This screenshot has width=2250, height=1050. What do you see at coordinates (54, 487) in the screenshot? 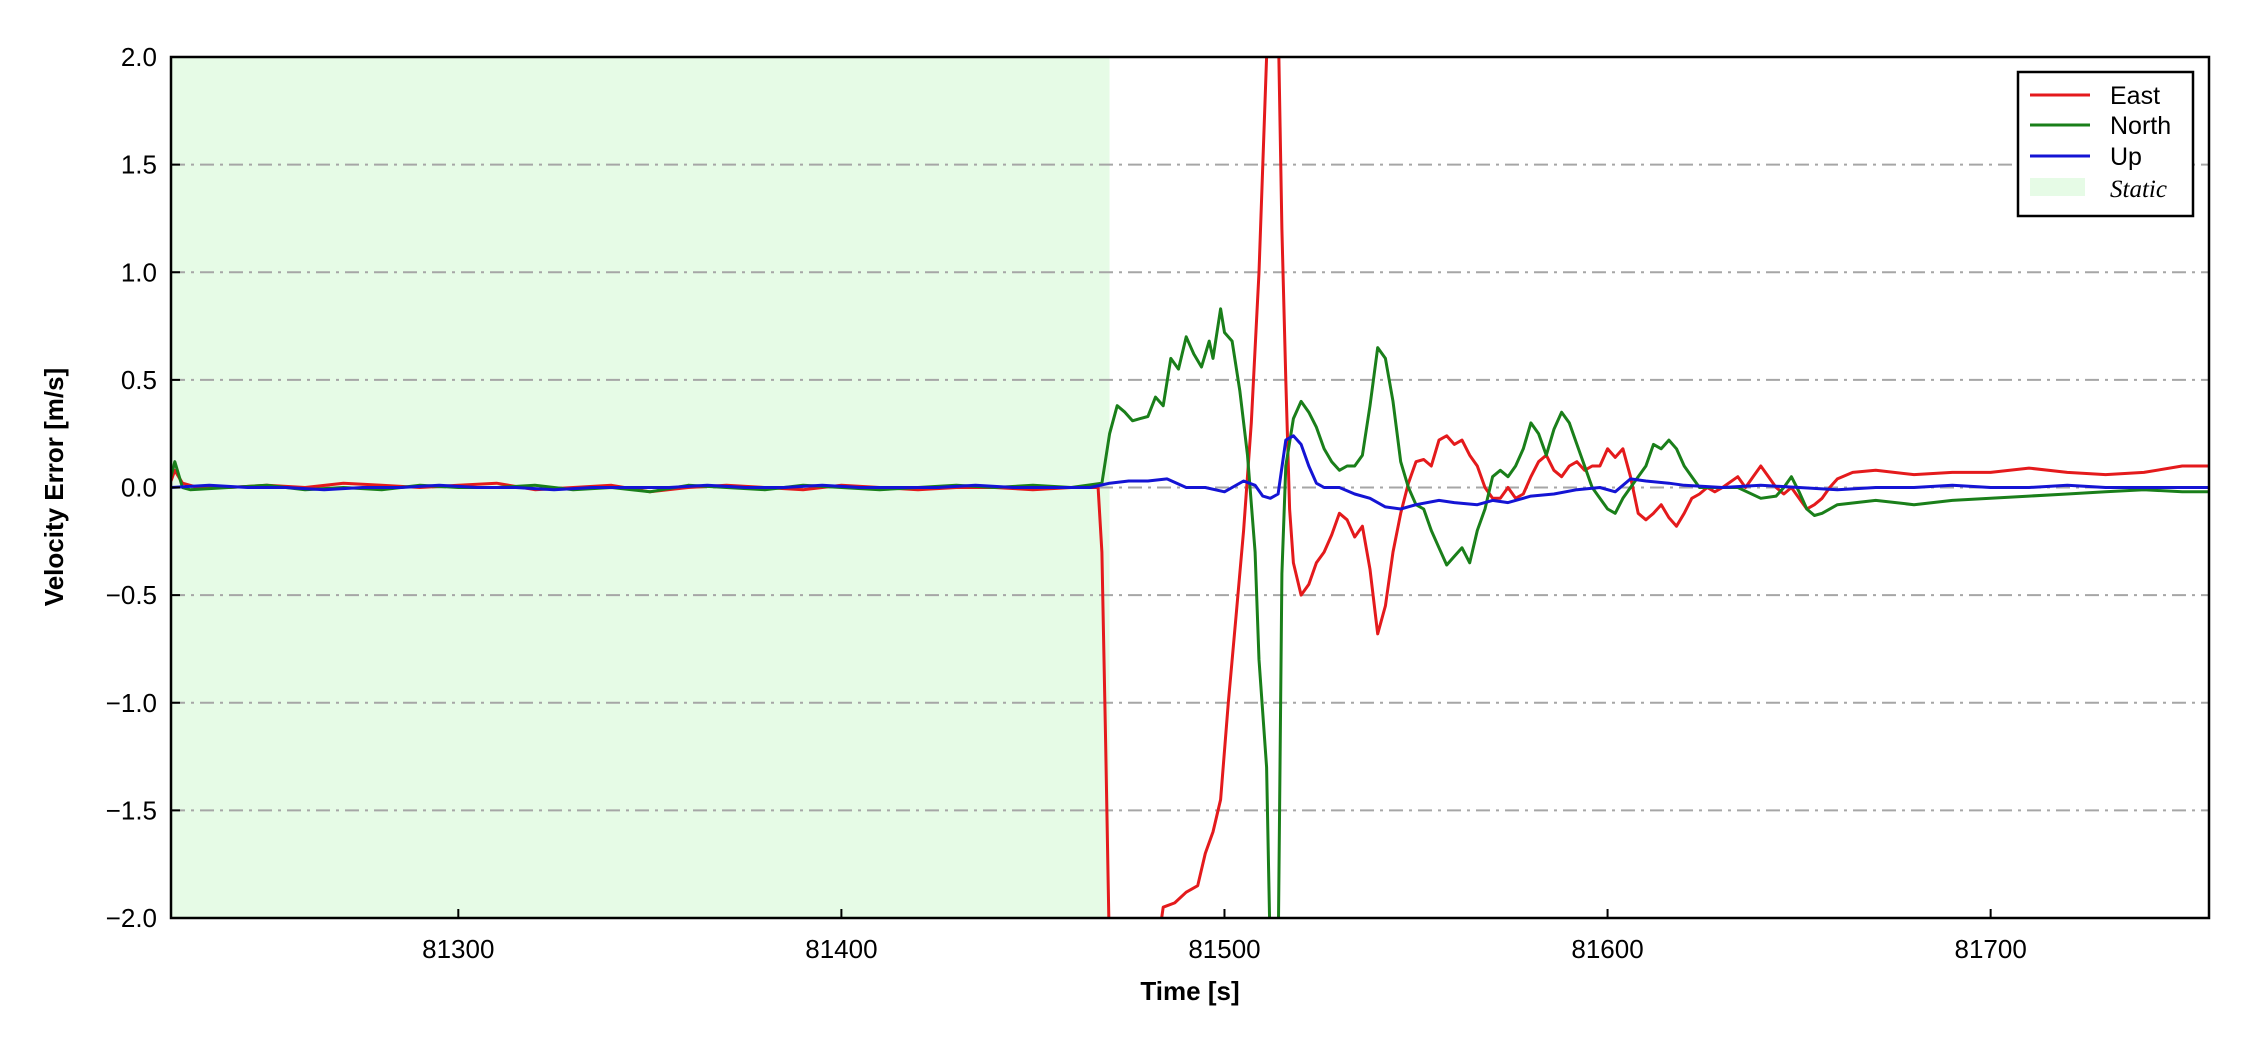
I see `y-axis-label: Velocity Error [m/s]` at bounding box center [54, 487].